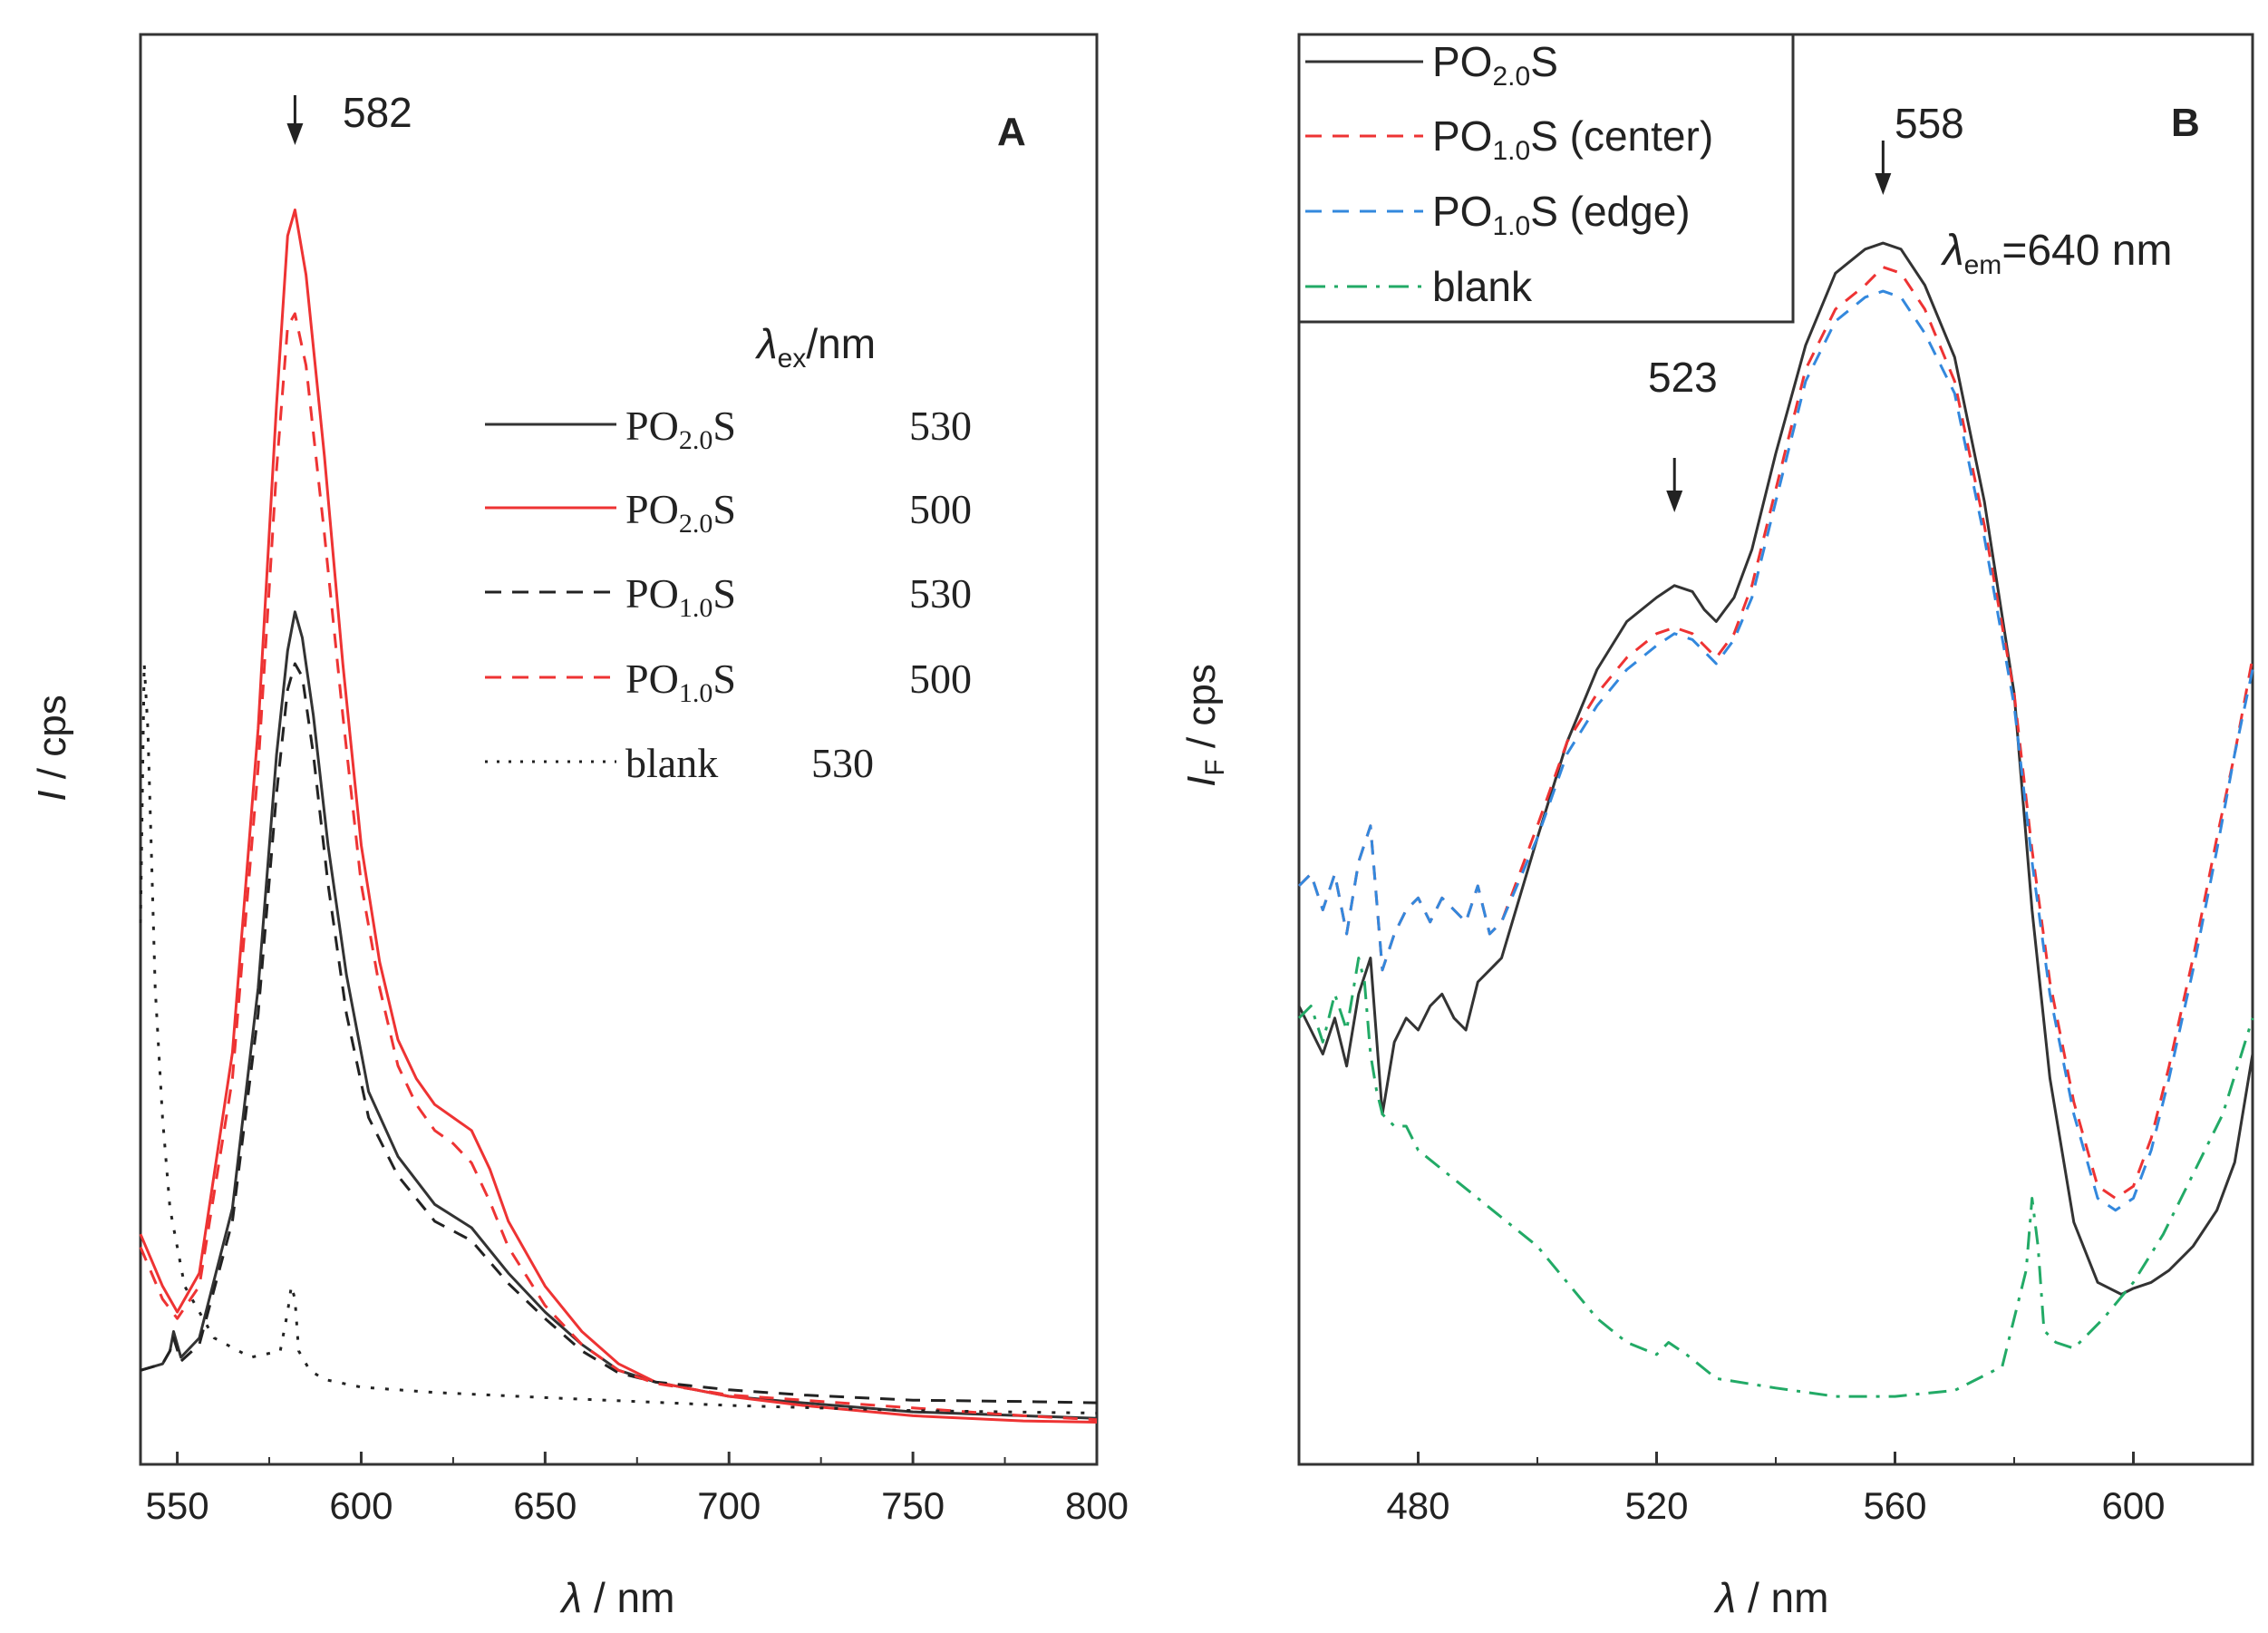 This screenshot has width=2268, height=1633. I want to click on x-tick-label-b-1: 520, so click(1656, 1505).